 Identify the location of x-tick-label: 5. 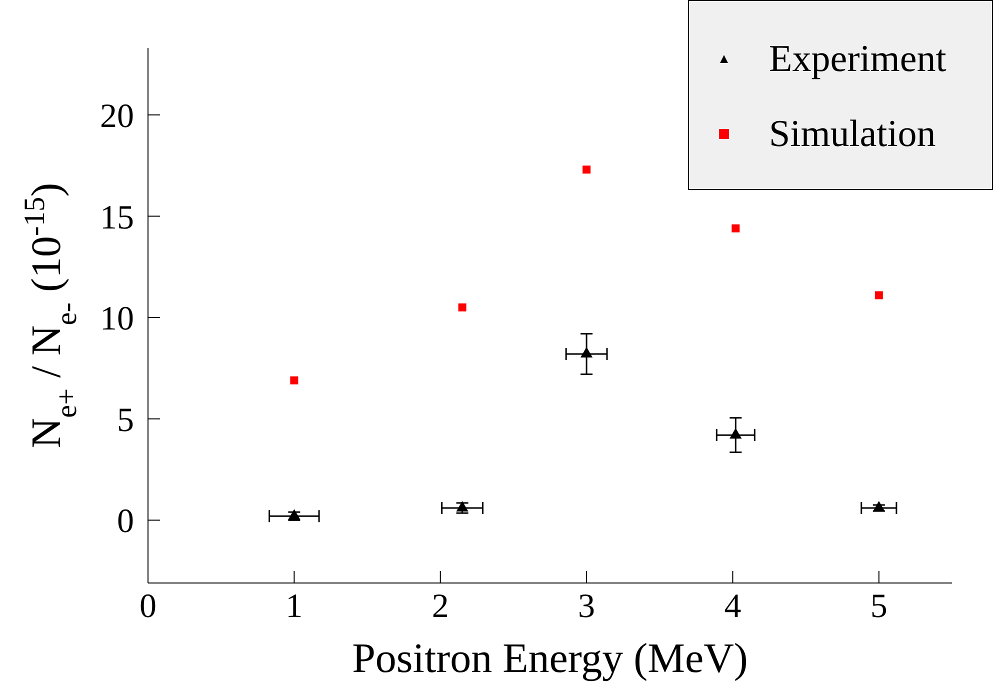
(879, 607).